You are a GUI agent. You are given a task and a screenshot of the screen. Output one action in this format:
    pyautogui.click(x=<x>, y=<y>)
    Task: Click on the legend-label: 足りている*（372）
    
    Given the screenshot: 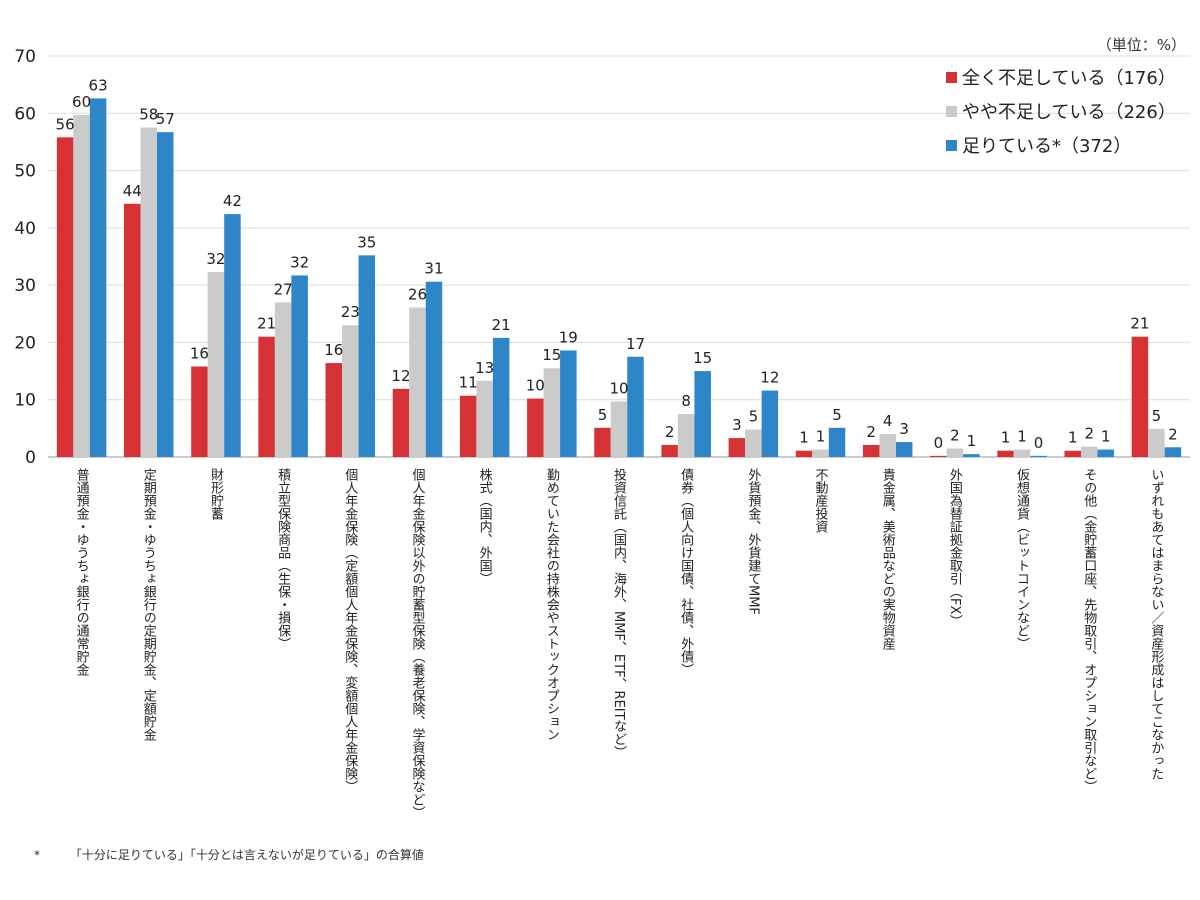 What is the action you would take?
    pyautogui.click(x=1047, y=146)
    